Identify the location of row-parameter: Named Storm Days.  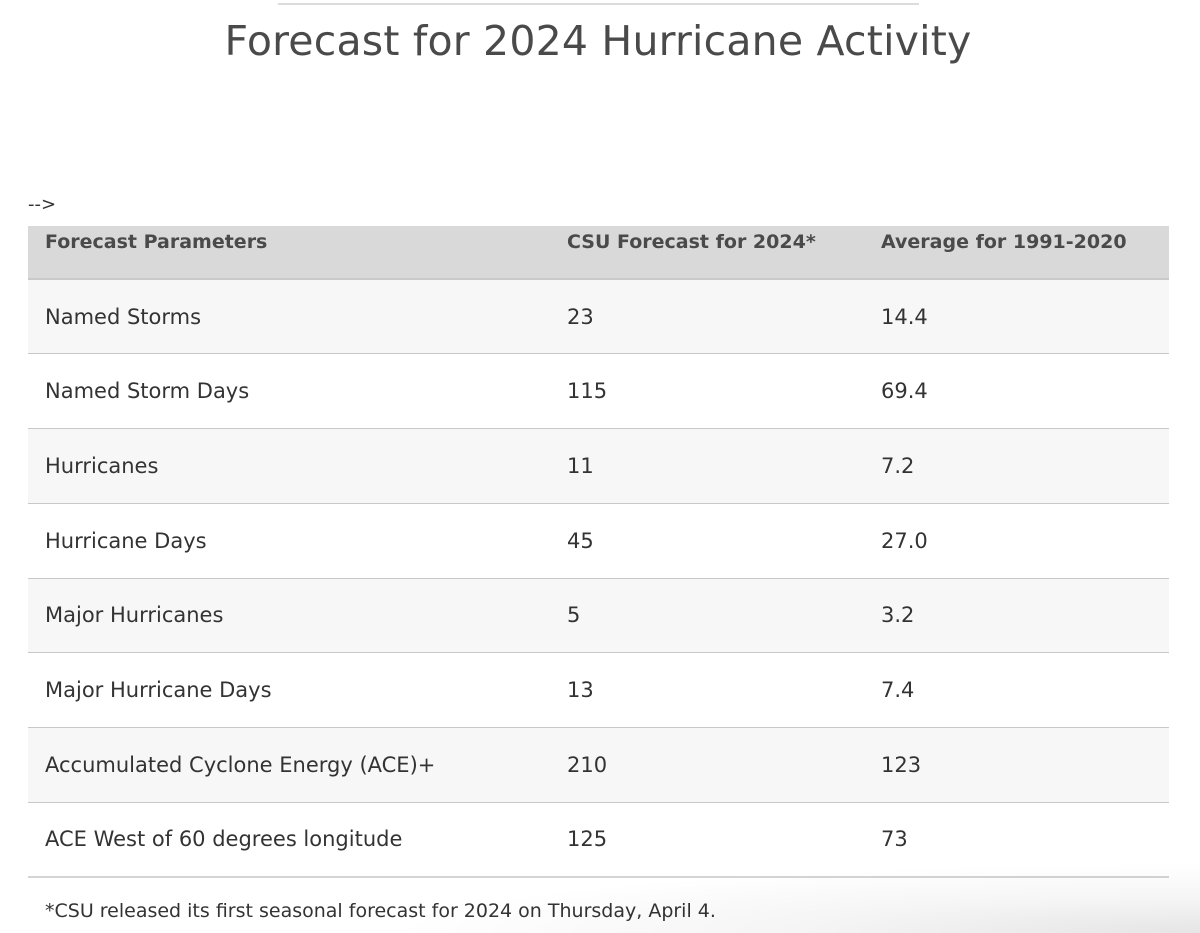
(289, 391).